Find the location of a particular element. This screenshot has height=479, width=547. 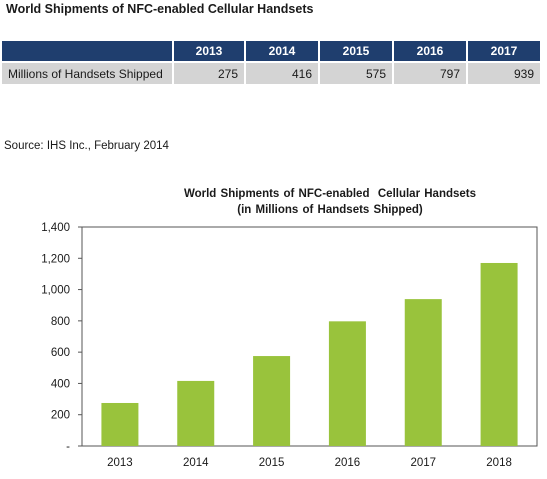

table-header-2016: 2016 is located at coordinates (430, 51).